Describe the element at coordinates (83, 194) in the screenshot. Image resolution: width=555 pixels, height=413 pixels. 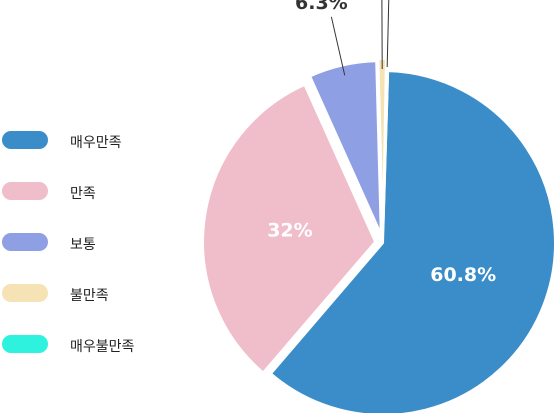
I see `legend-label: 만족` at that location.